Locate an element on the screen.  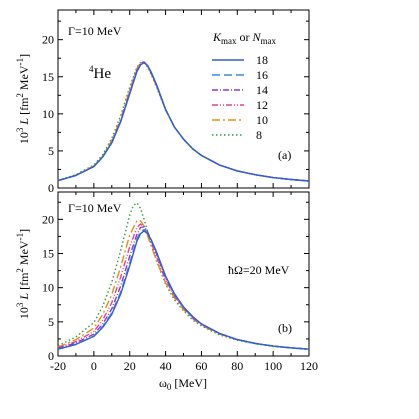
panel-b-x-tick-label: 100 is located at coordinates (273, 366).